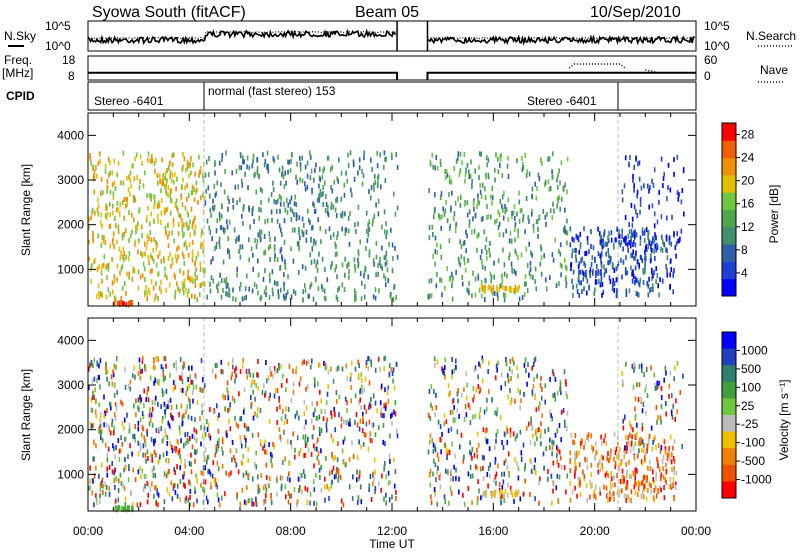 The height and width of the screenshot is (554, 800). I want to click on colorbar-swatch, so click(729, 270).